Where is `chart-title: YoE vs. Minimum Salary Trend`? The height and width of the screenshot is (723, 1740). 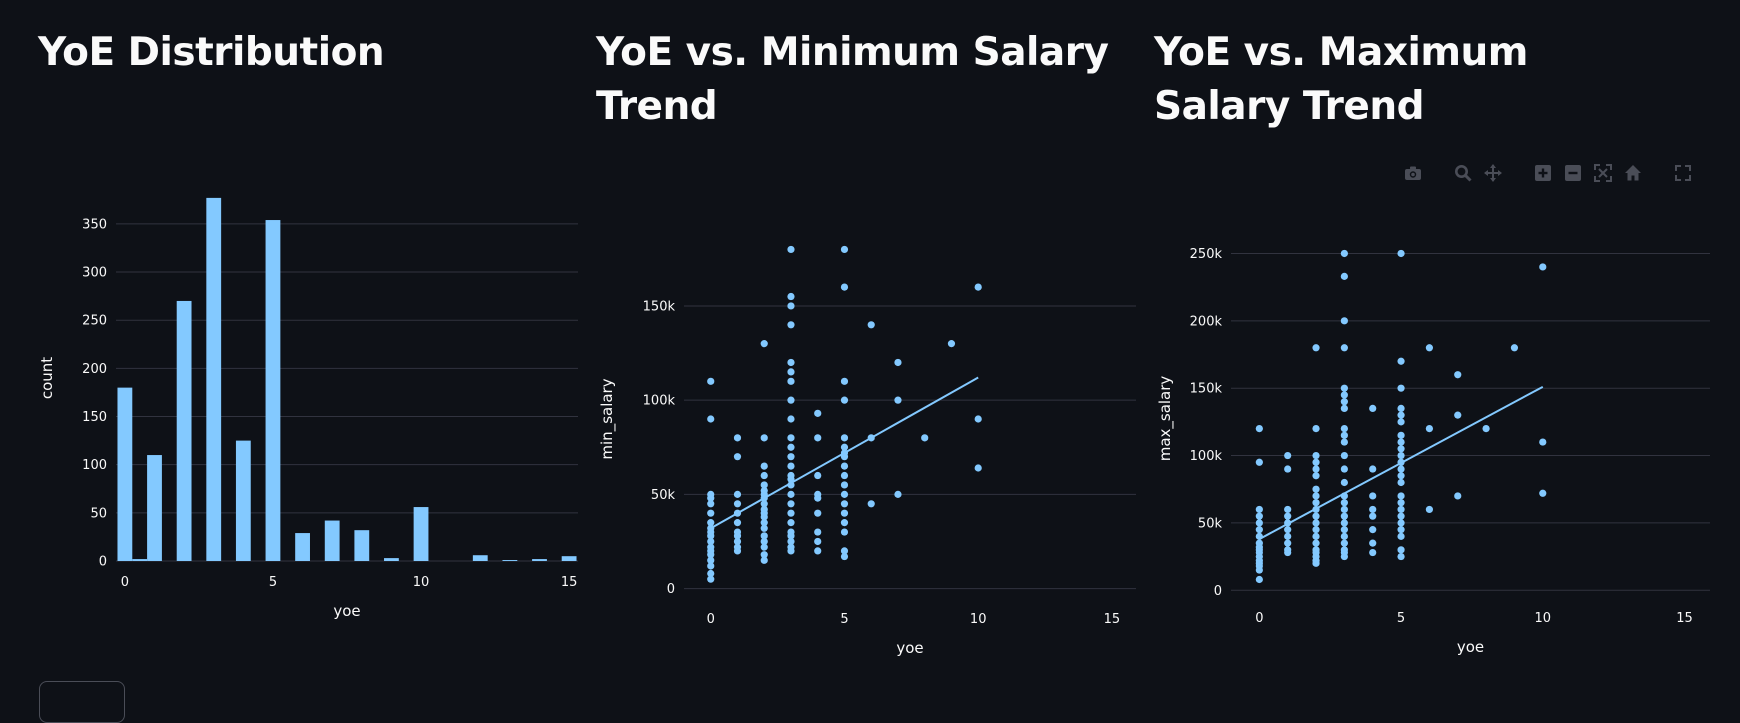
chart-title: YoE vs. Minimum Salary Trend is located at coordinates (852, 79).